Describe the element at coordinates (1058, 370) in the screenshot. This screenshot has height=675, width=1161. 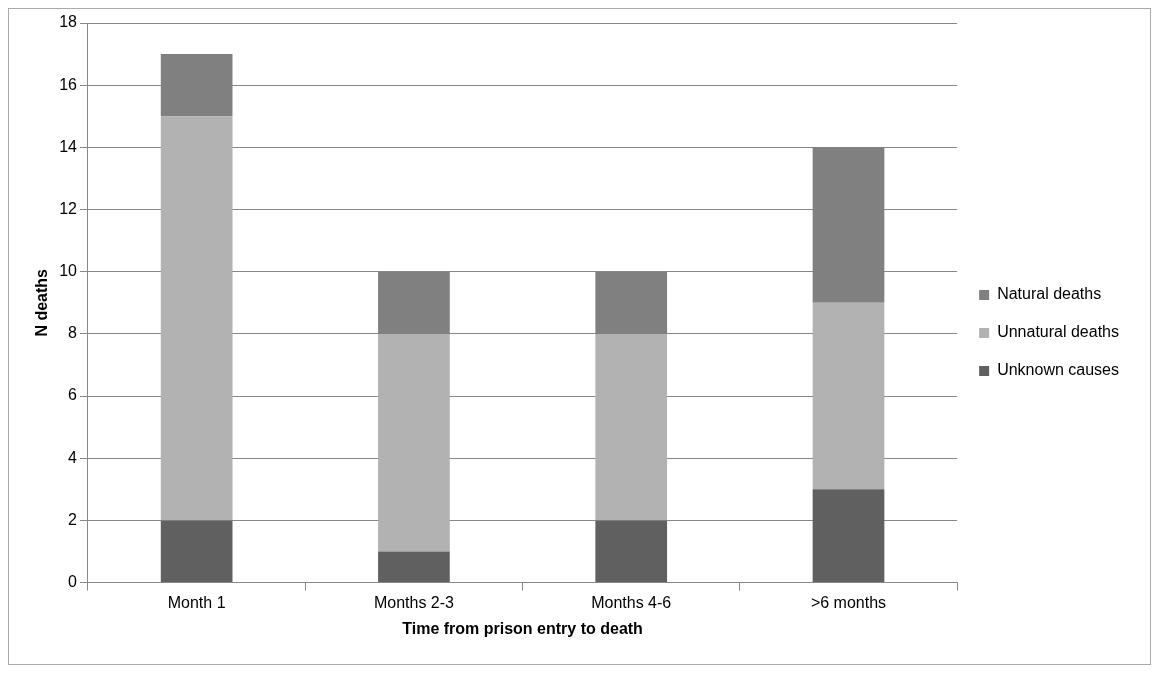
I see `legend-label: Unknown causes` at that location.